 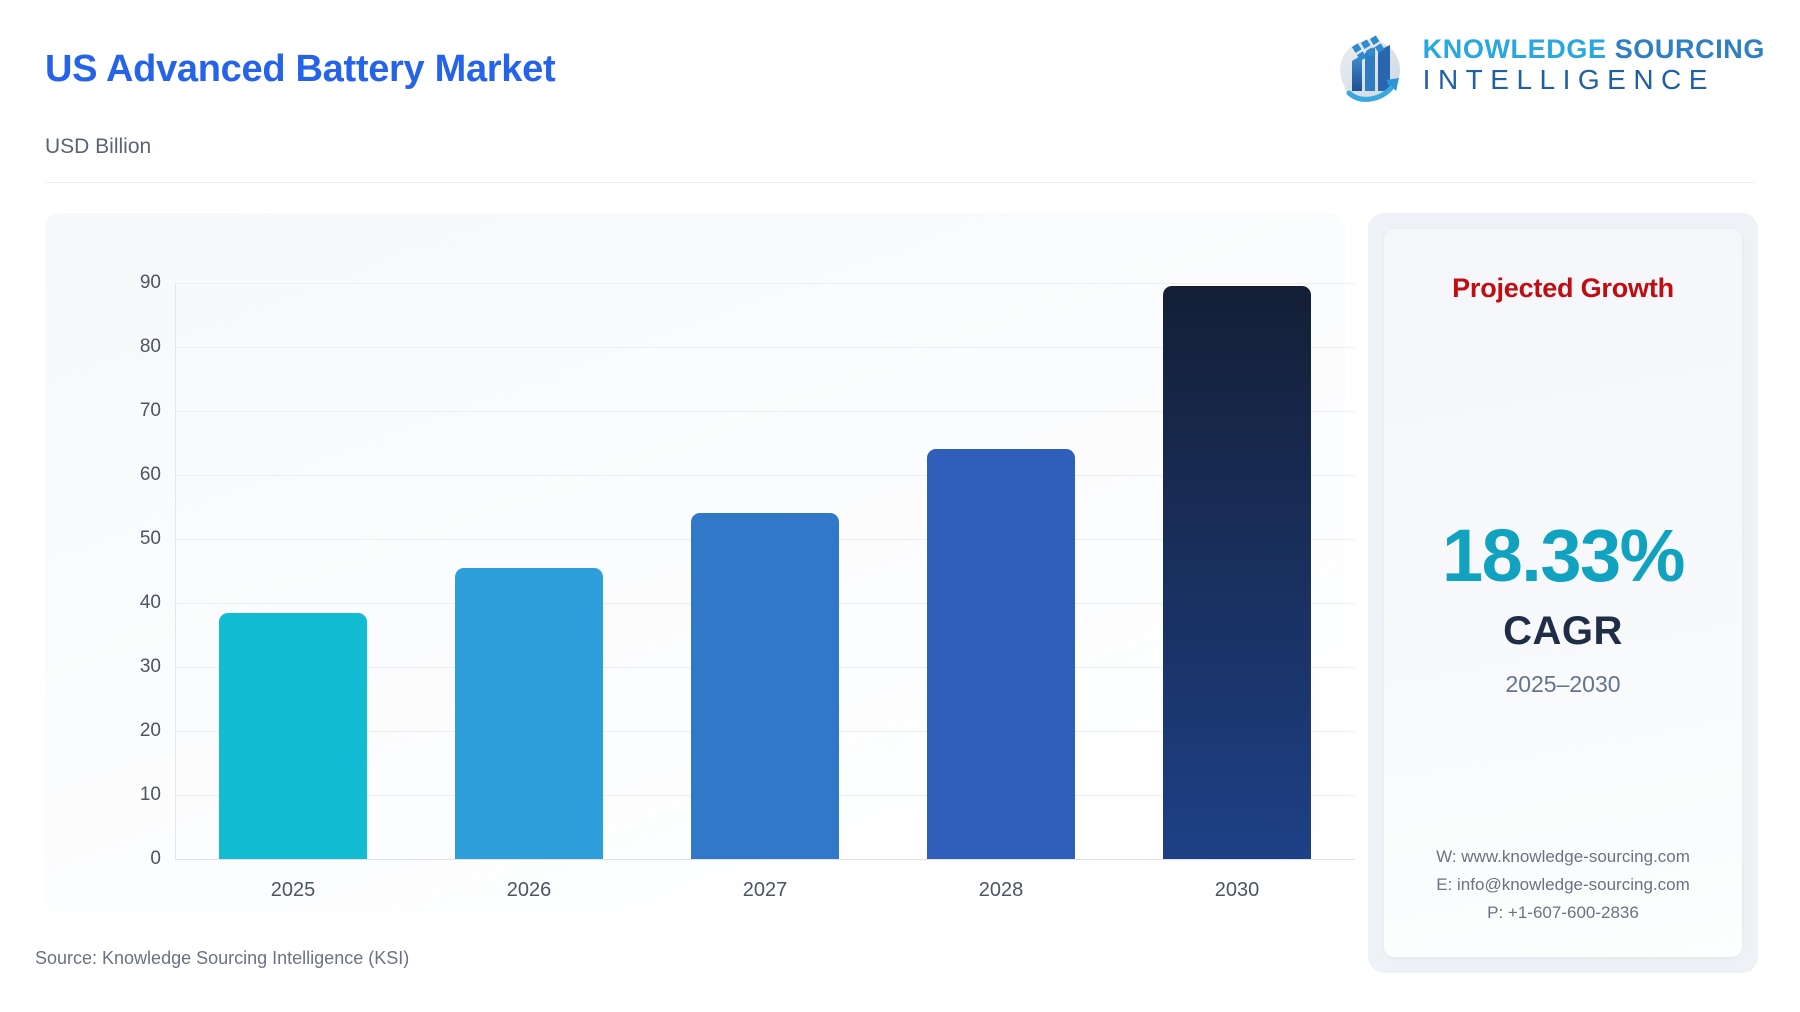 I want to click on bar-2027, so click(x=765, y=686).